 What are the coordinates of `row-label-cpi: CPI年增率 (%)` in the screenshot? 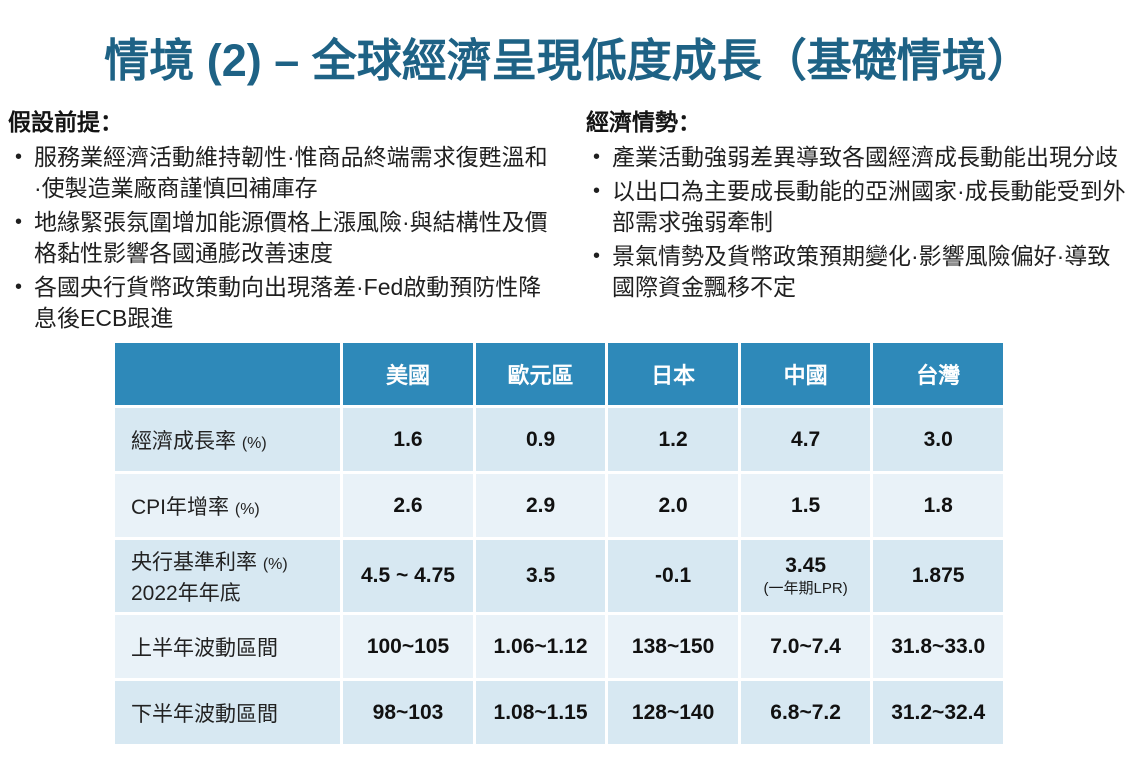 It's located at (228, 505).